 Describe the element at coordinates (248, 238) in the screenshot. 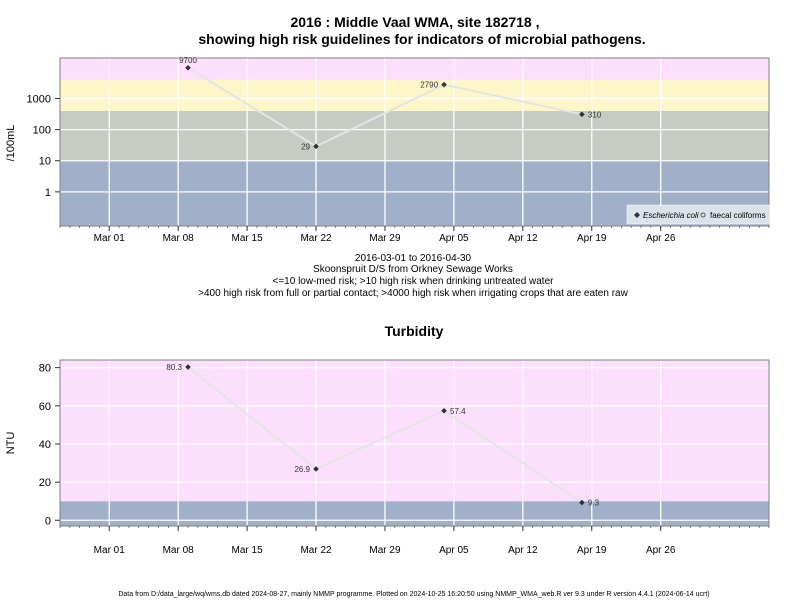

I see `c1-xtick-label-2: Mar 15` at that location.